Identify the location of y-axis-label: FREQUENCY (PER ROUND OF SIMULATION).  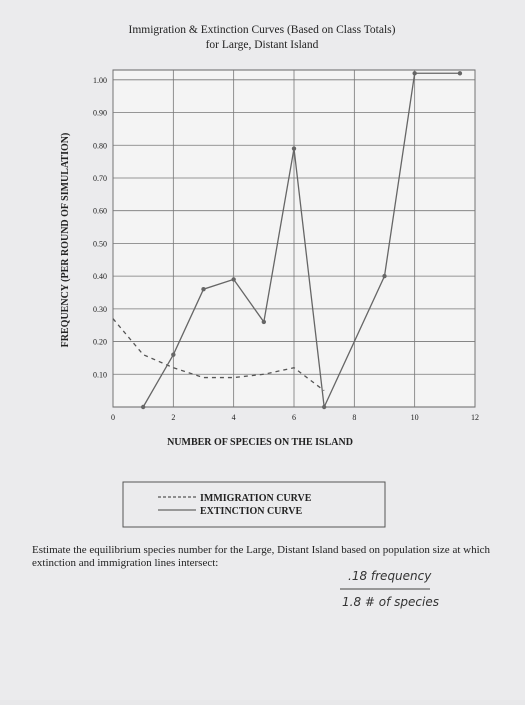
(65, 240).